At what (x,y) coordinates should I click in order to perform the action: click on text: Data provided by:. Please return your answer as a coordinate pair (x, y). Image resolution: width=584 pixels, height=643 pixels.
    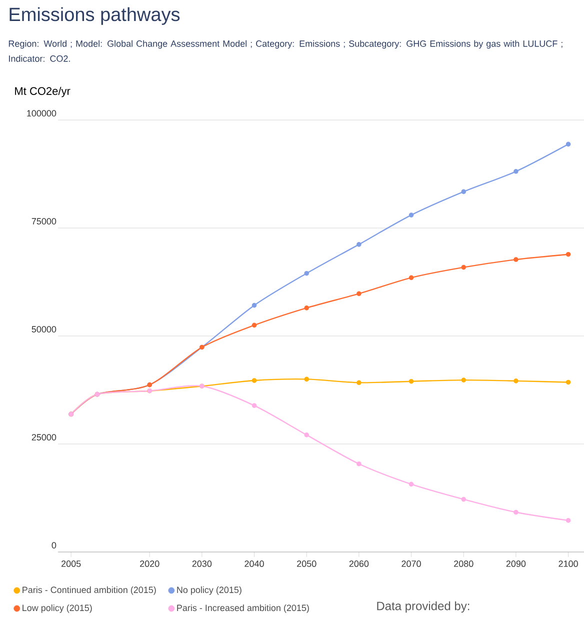
    Looking at the image, I should click on (423, 607).